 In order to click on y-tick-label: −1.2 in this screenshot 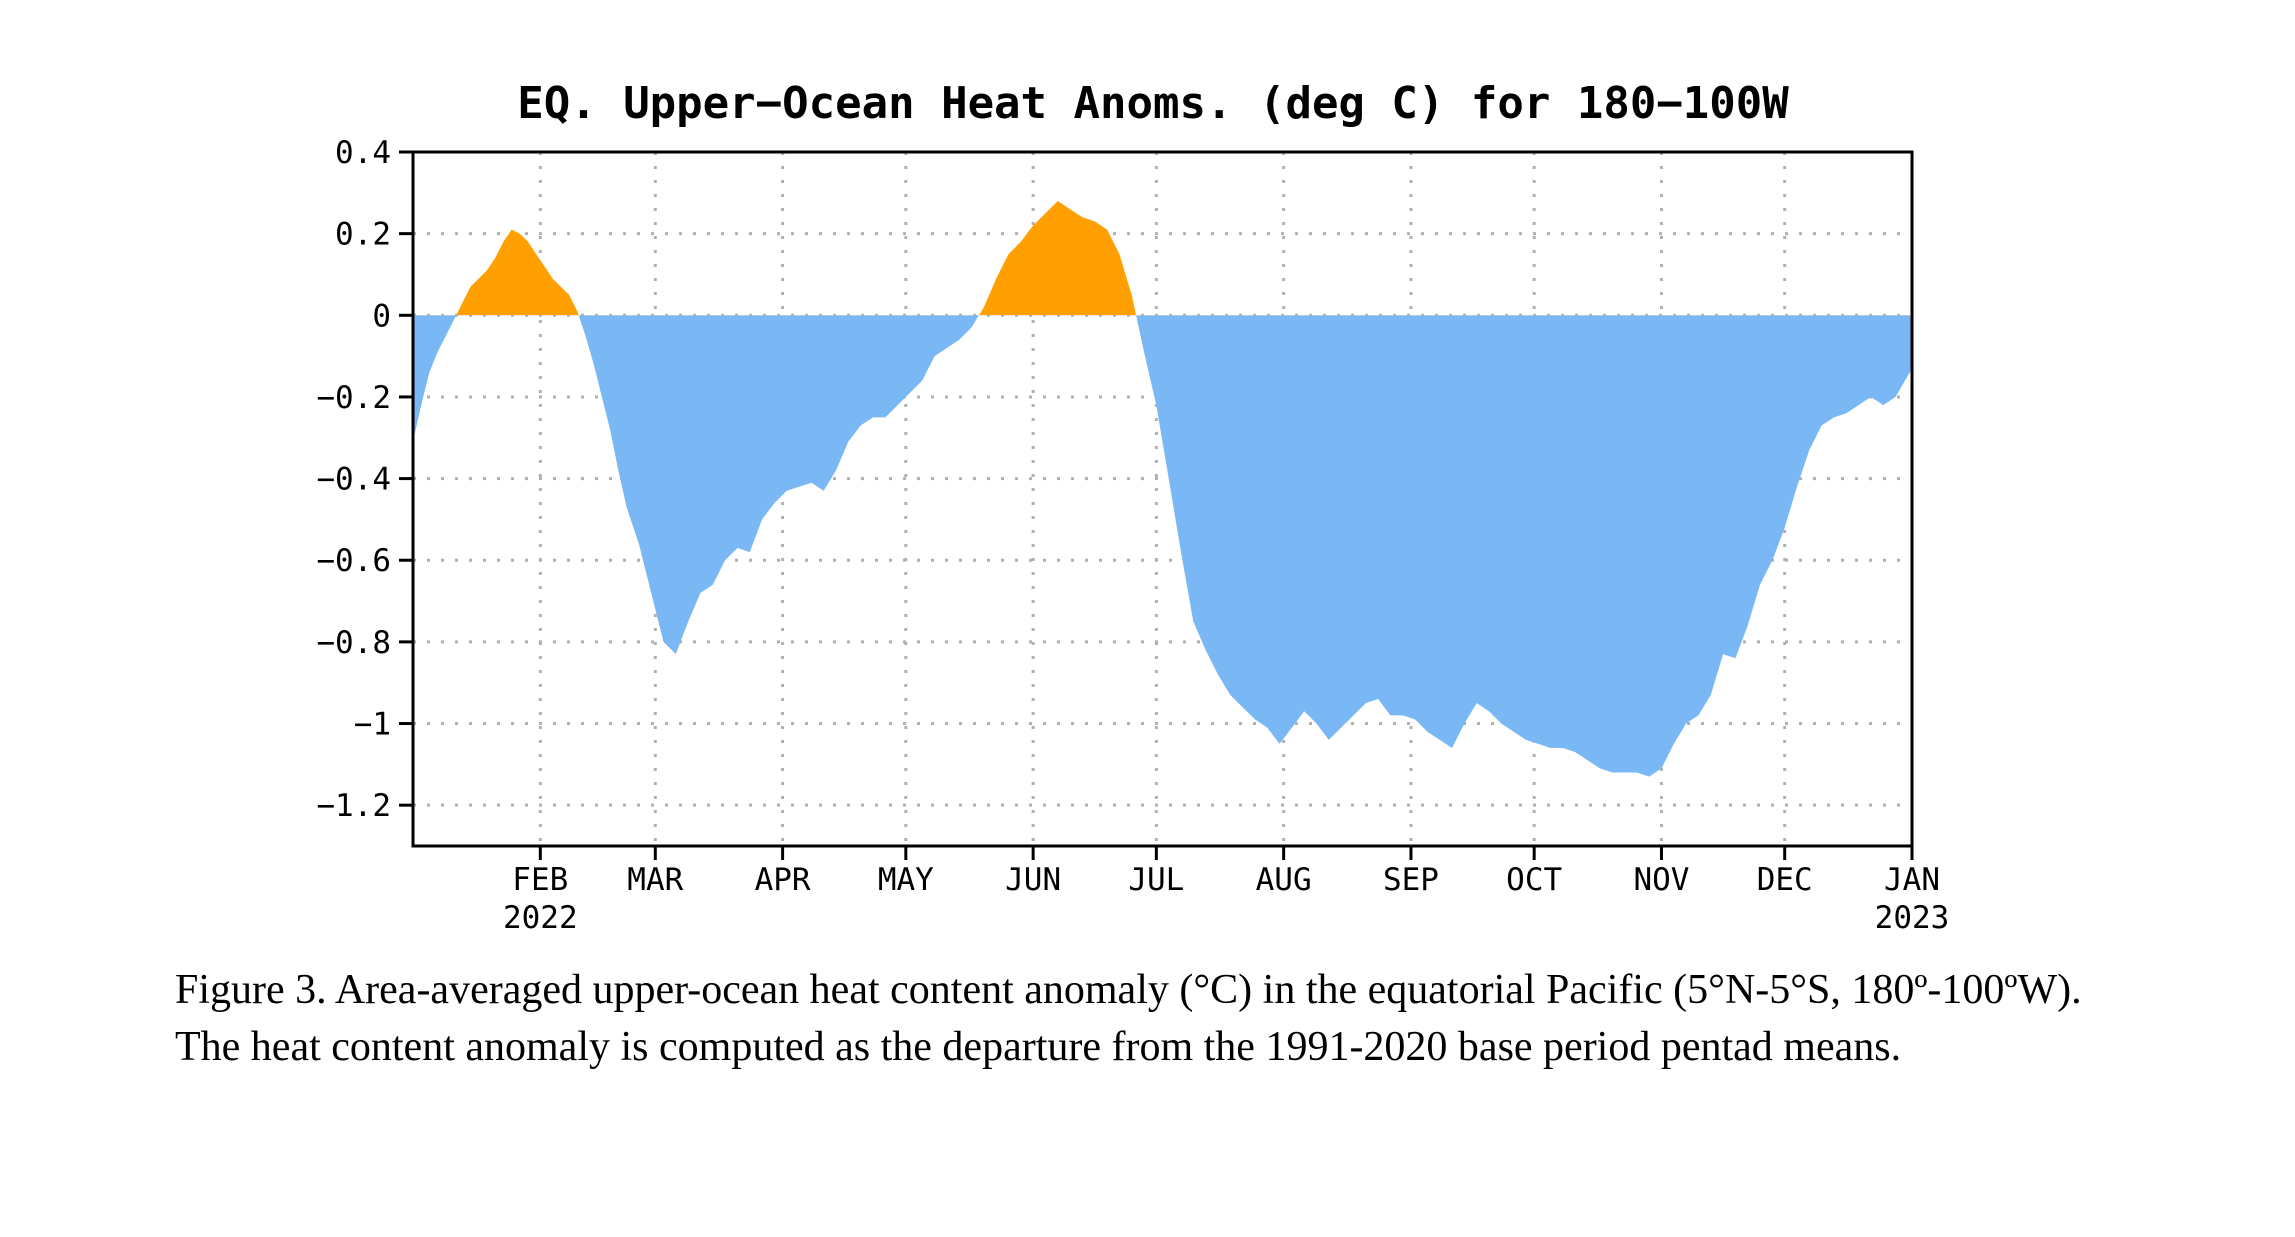, I will do `click(353, 806)`.